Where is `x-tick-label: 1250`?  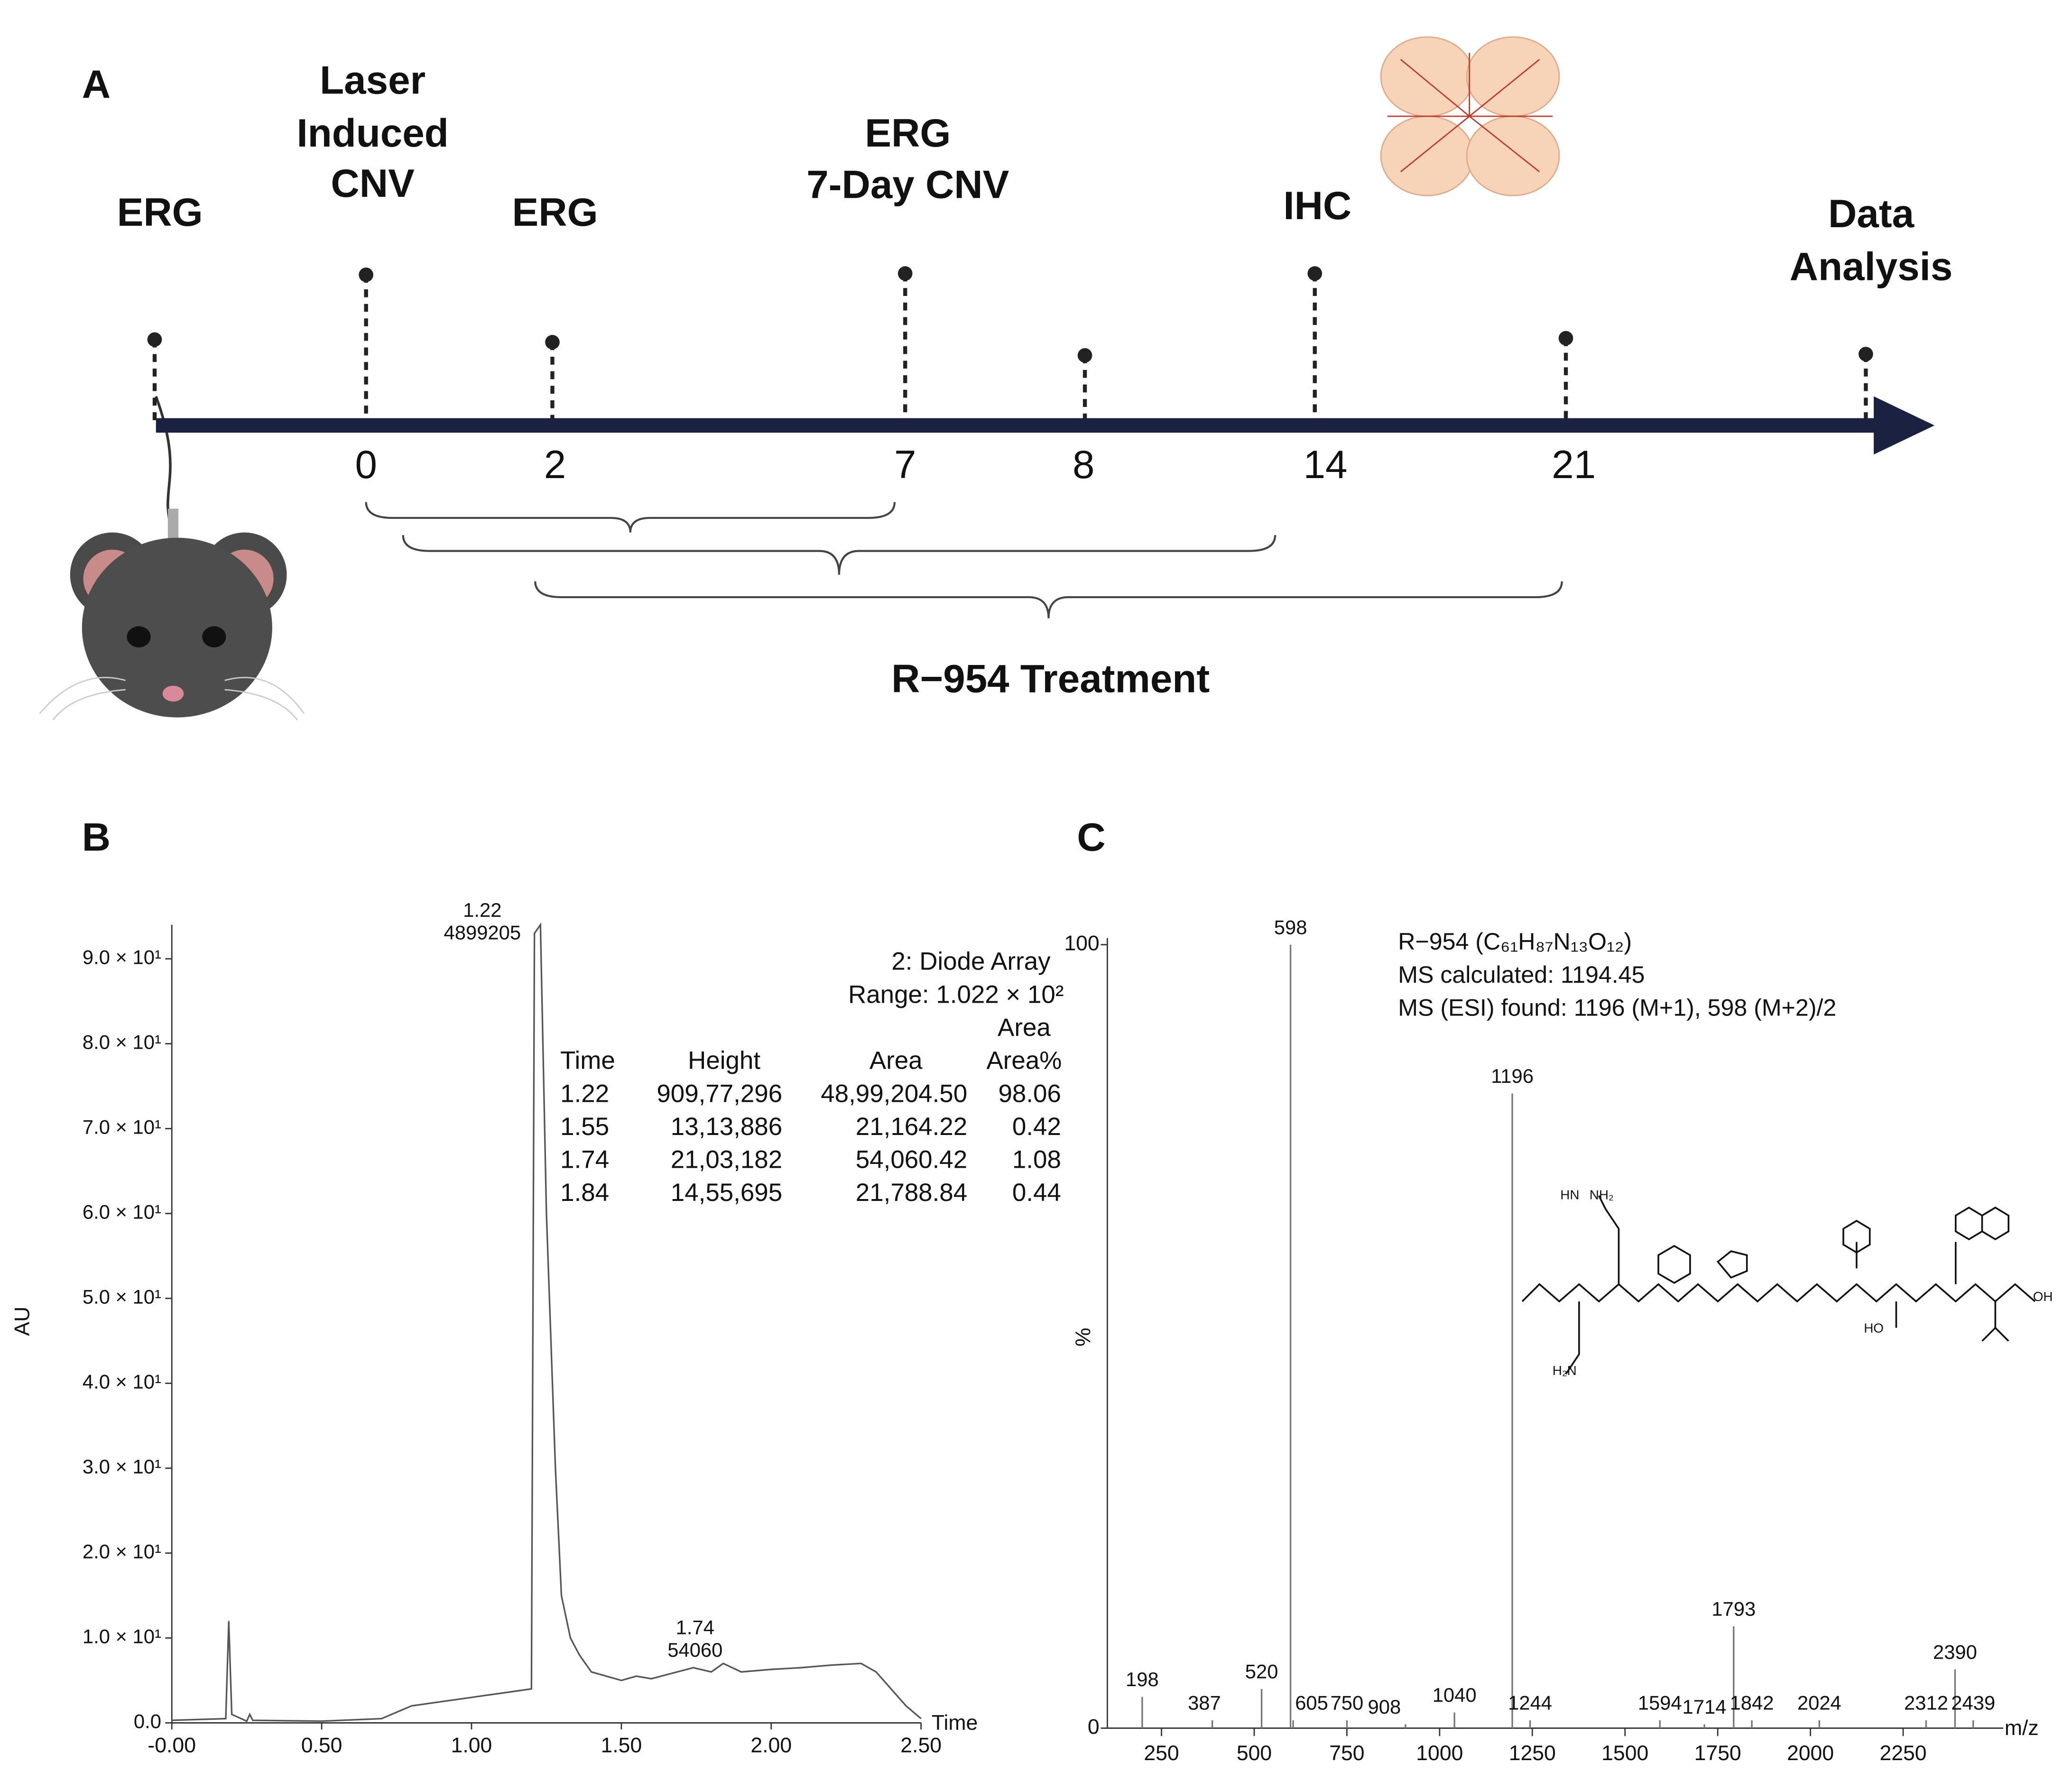
x-tick-label: 1250 is located at coordinates (1532, 1753).